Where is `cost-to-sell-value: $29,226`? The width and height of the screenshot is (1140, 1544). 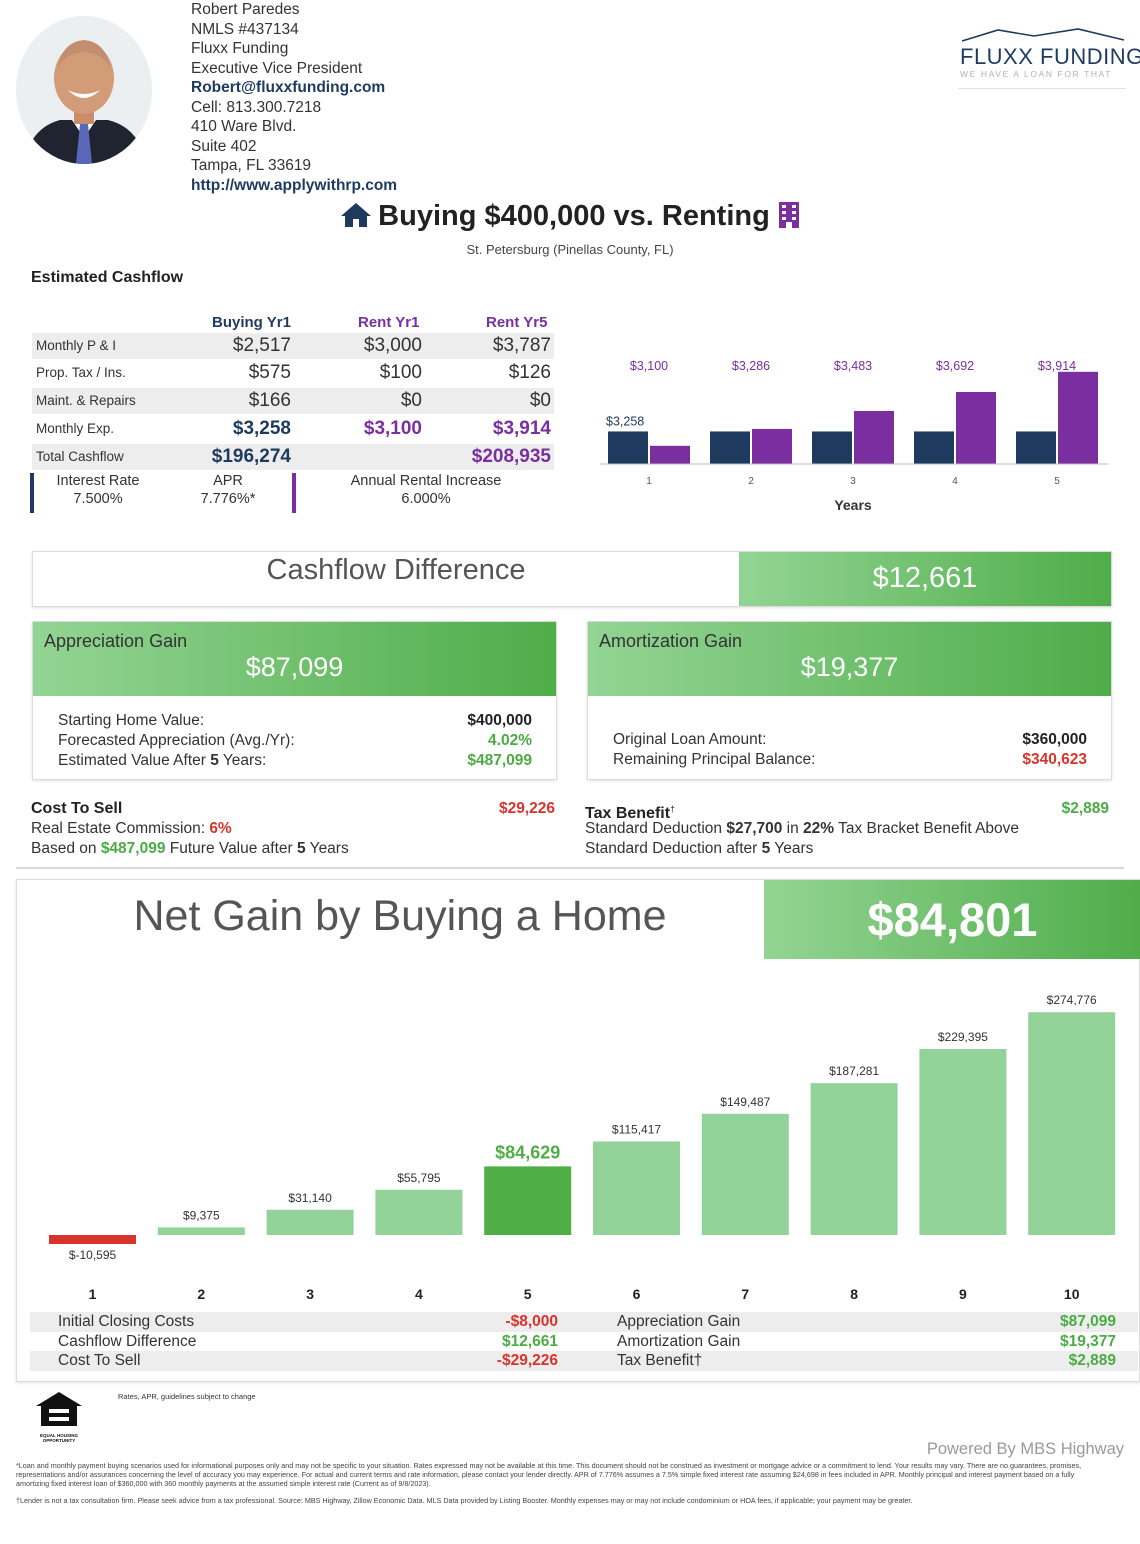 cost-to-sell-value: $29,226 is located at coordinates (526, 808).